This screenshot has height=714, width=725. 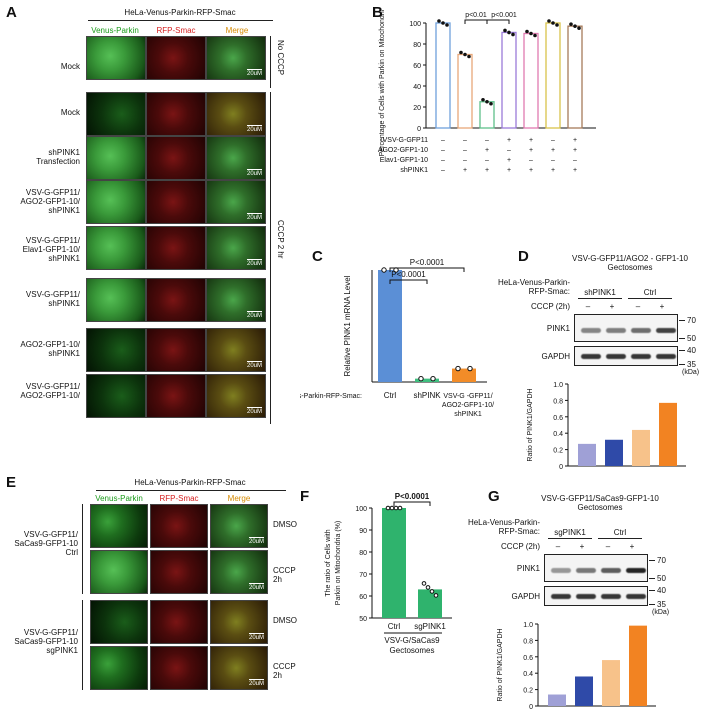 What do you see at coordinates (415, 24) in the screenshot?
I see `b-ytick-label-5: 100` at bounding box center [415, 24].